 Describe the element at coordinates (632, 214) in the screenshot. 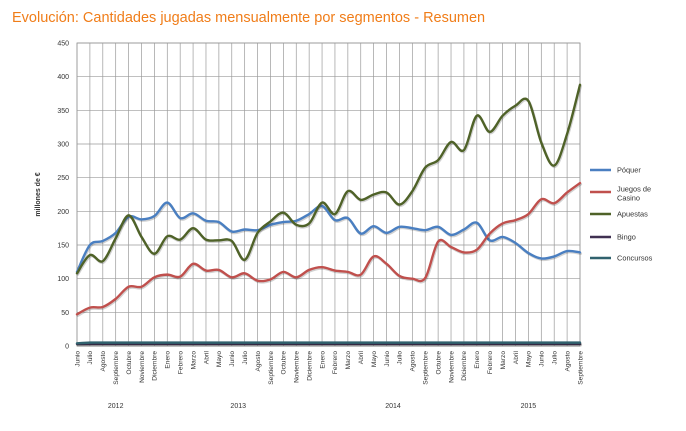

I see `legend-label: Apuestas` at that location.